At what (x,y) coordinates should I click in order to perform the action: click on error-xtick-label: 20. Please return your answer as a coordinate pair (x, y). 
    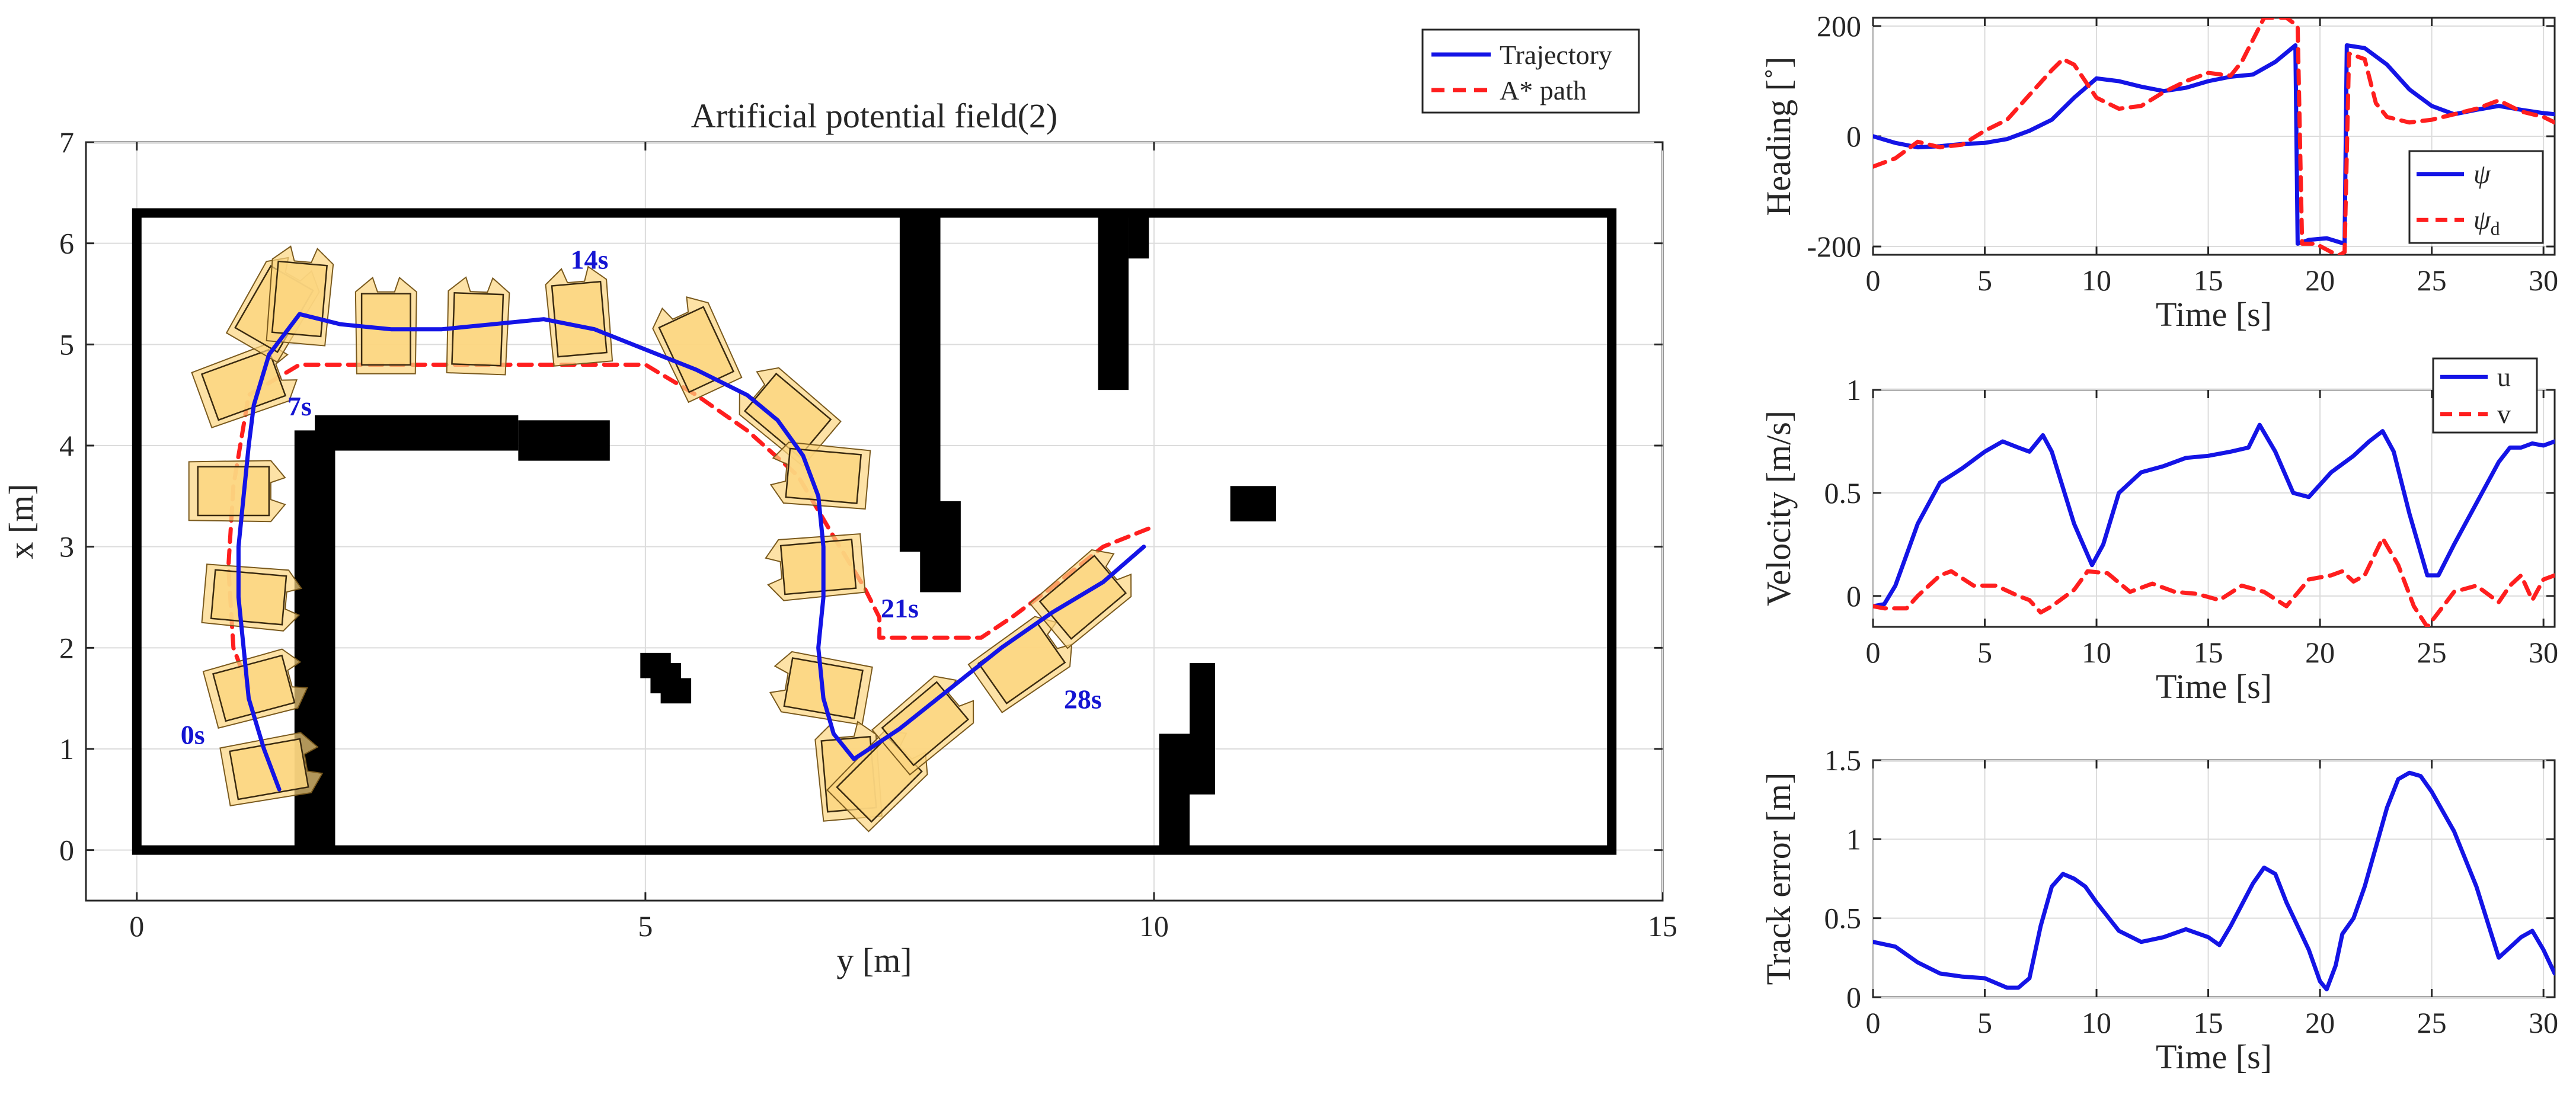
    Looking at the image, I should click on (2320, 1023).